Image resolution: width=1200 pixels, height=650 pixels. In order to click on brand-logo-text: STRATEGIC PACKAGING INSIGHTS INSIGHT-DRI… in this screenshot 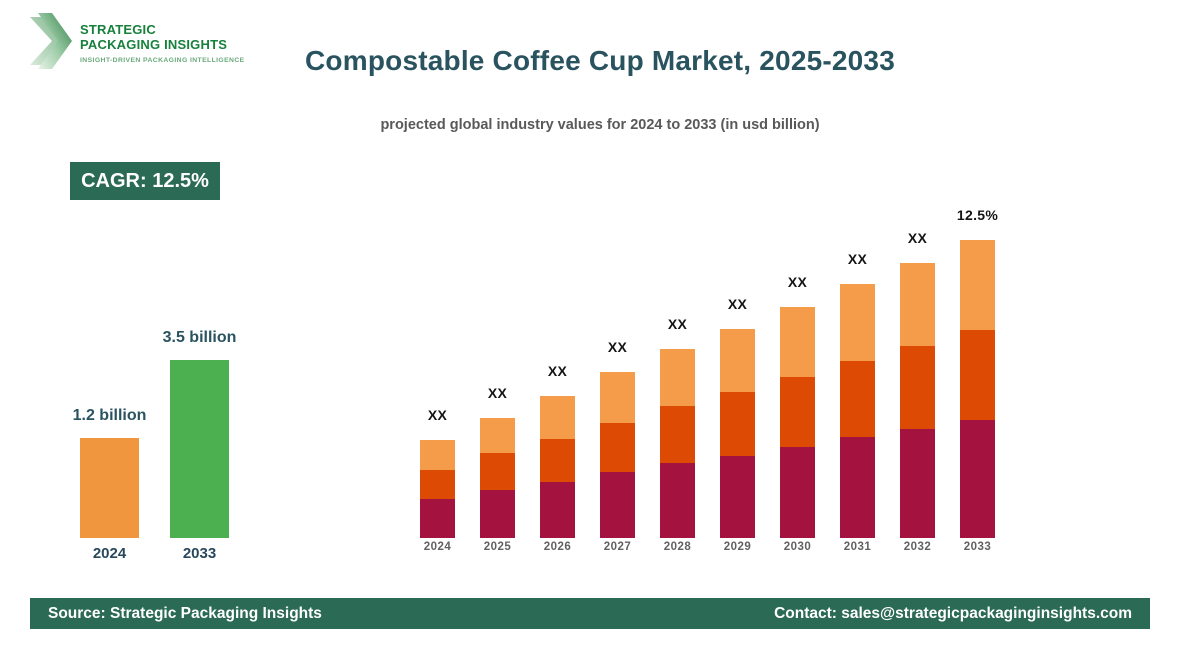, I will do `click(162, 38)`.